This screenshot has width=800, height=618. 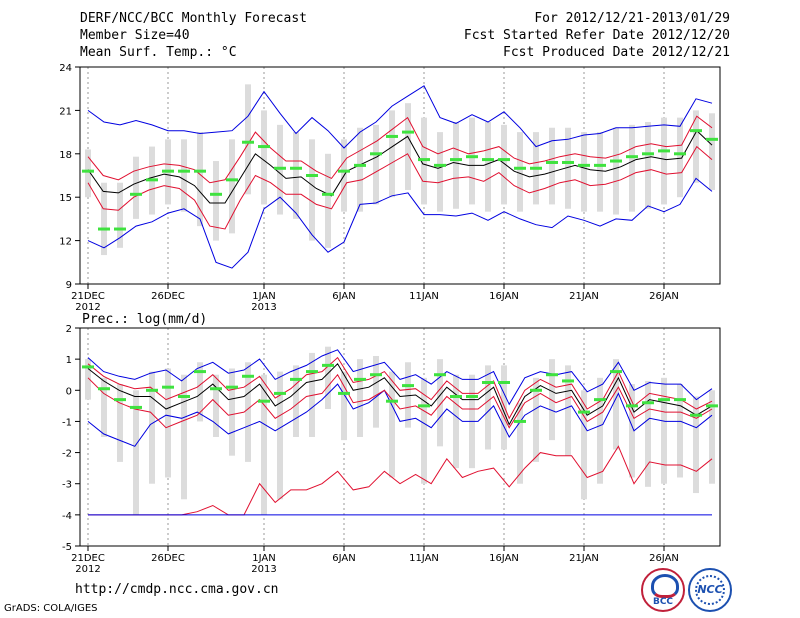 What do you see at coordinates (400, 117) in the screenshot?
I see `temp-outer-upper-line` at bounding box center [400, 117].